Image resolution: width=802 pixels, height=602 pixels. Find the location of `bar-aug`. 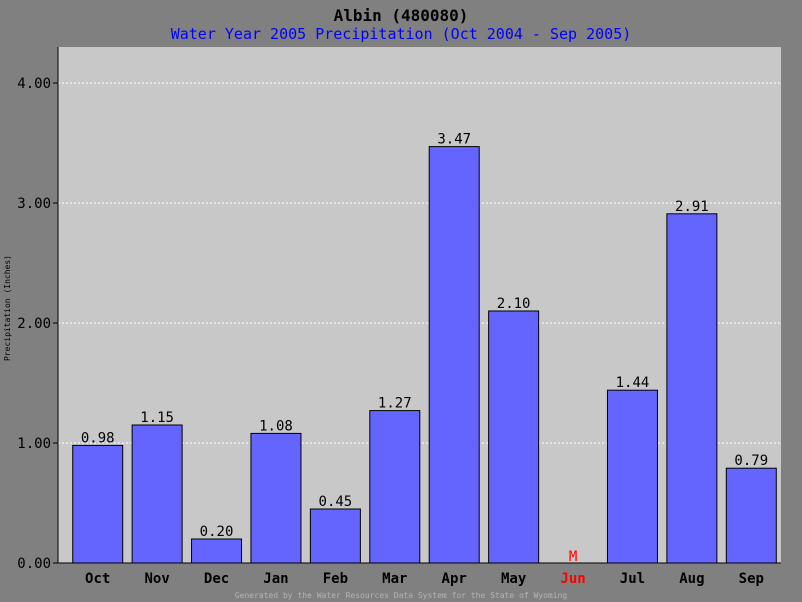

bar-aug is located at coordinates (692, 388).